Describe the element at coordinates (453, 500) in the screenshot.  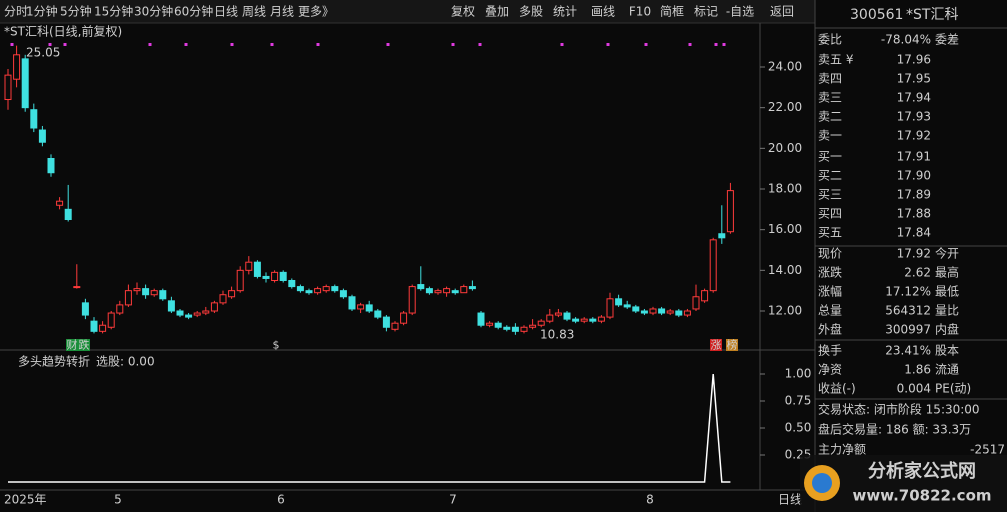
I see `month-label: 7` at that location.